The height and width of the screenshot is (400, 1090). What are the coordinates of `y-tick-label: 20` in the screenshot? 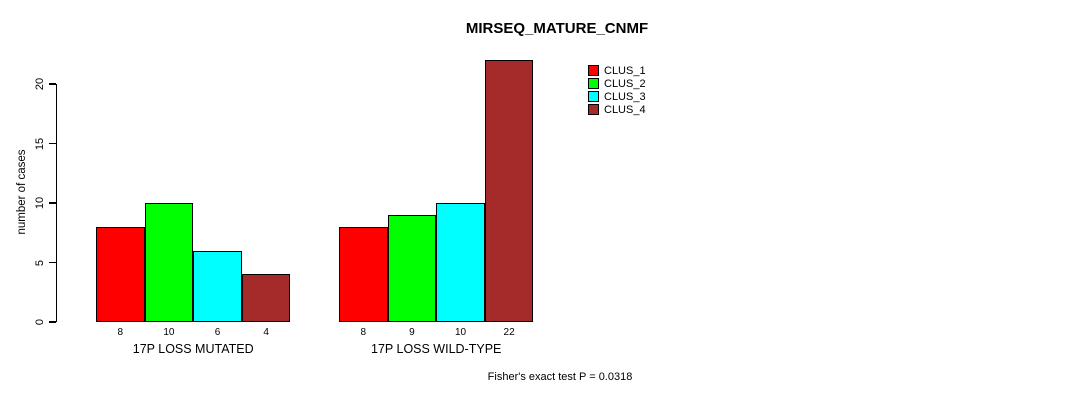 It's located at (40, 84).